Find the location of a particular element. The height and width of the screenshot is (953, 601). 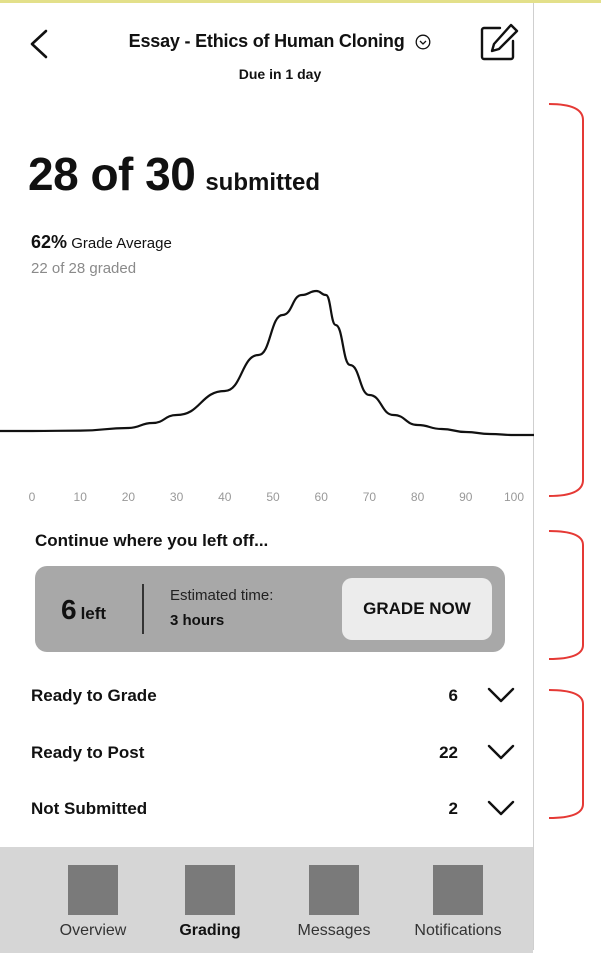

x-tick-label: 40 is located at coordinates (225, 497).